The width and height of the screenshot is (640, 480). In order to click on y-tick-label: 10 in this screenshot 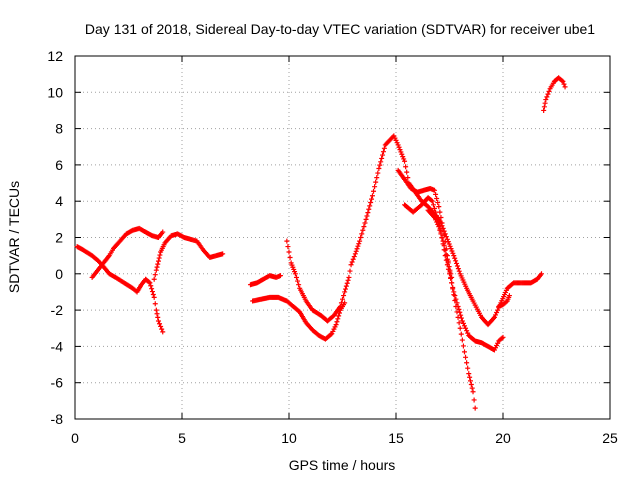, I will do `click(55, 92)`.